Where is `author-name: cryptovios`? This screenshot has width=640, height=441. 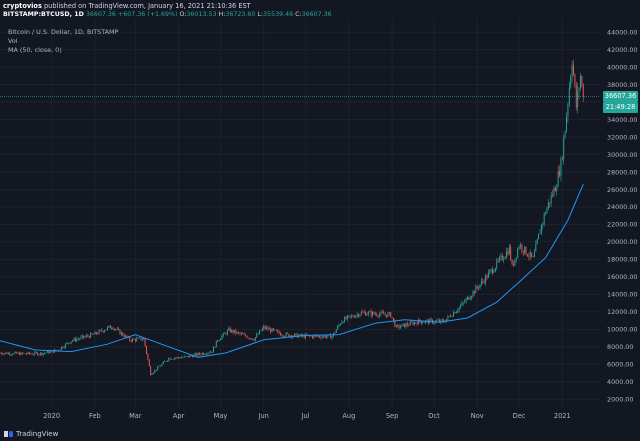
author-name: cryptovios is located at coordinates (22, 6).